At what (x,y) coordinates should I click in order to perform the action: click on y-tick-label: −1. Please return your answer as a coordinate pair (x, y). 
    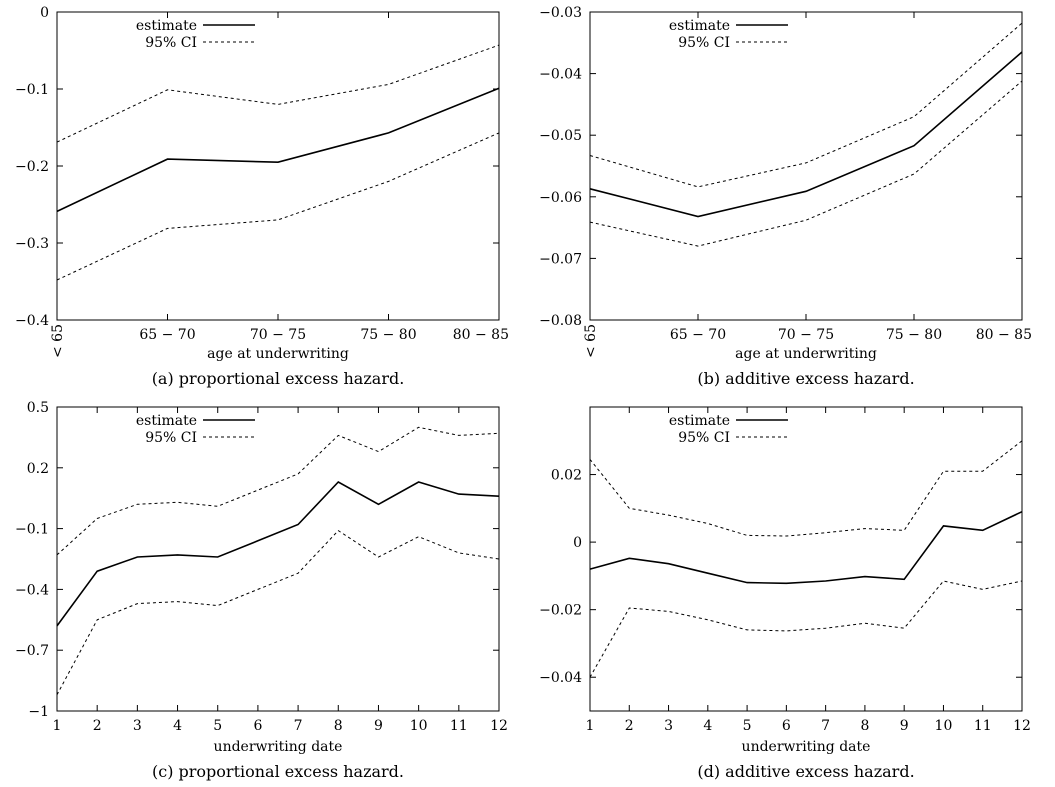
    Looking at the image, I should click on (38, 712).